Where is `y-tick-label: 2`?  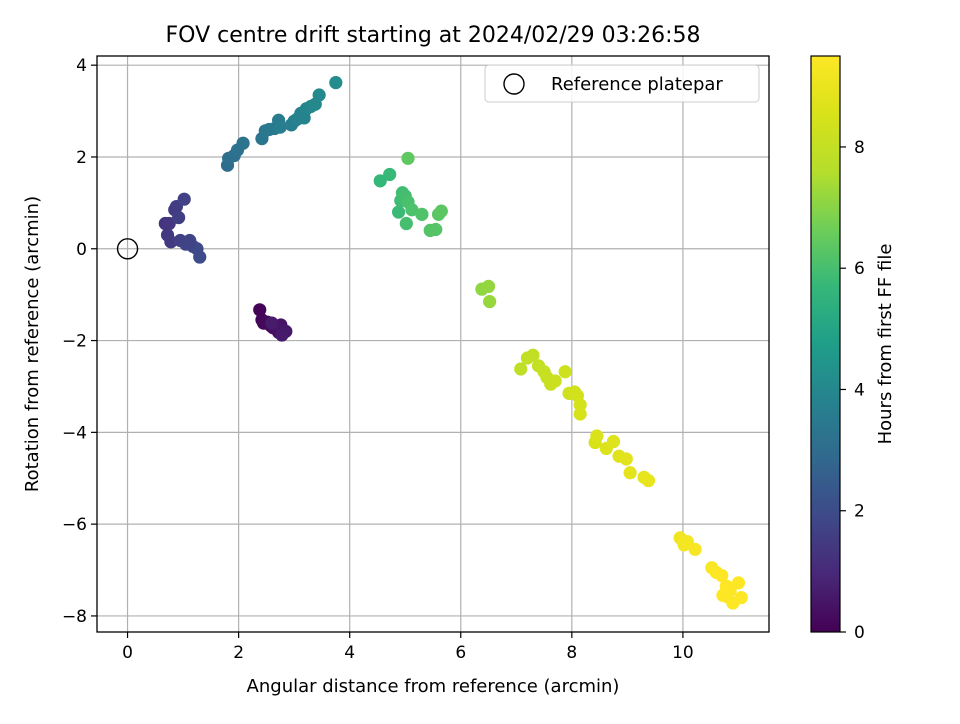 y-tick-label: 2 is located at coordinates (81, 158).